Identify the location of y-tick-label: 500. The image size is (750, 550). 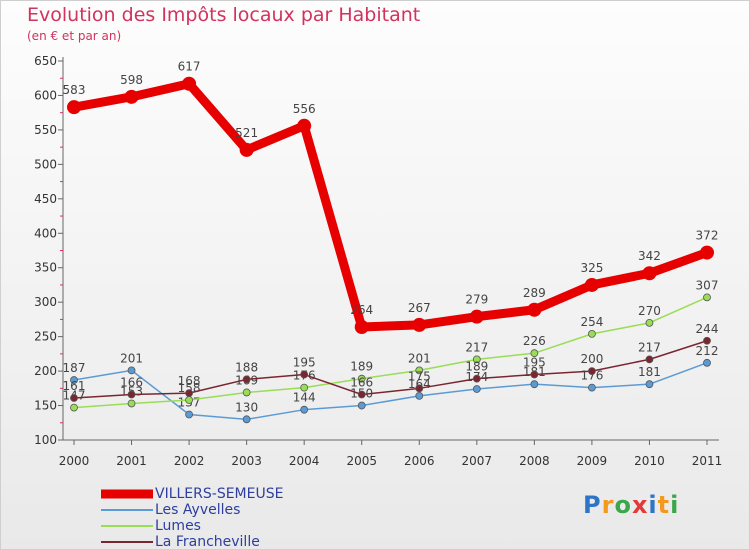
(45, 164).